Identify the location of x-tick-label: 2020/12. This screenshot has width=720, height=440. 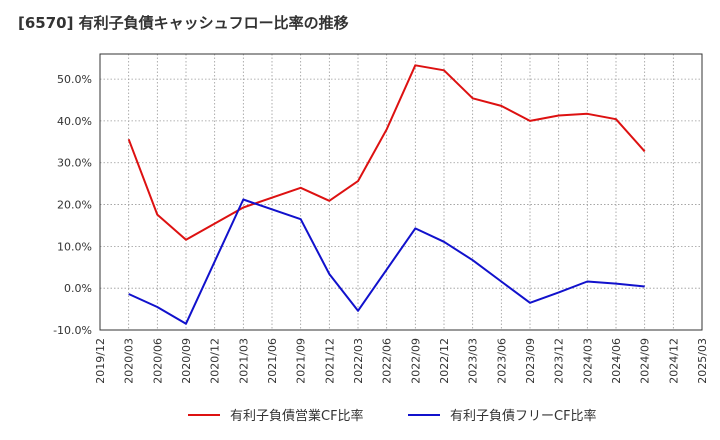
(215, 361).